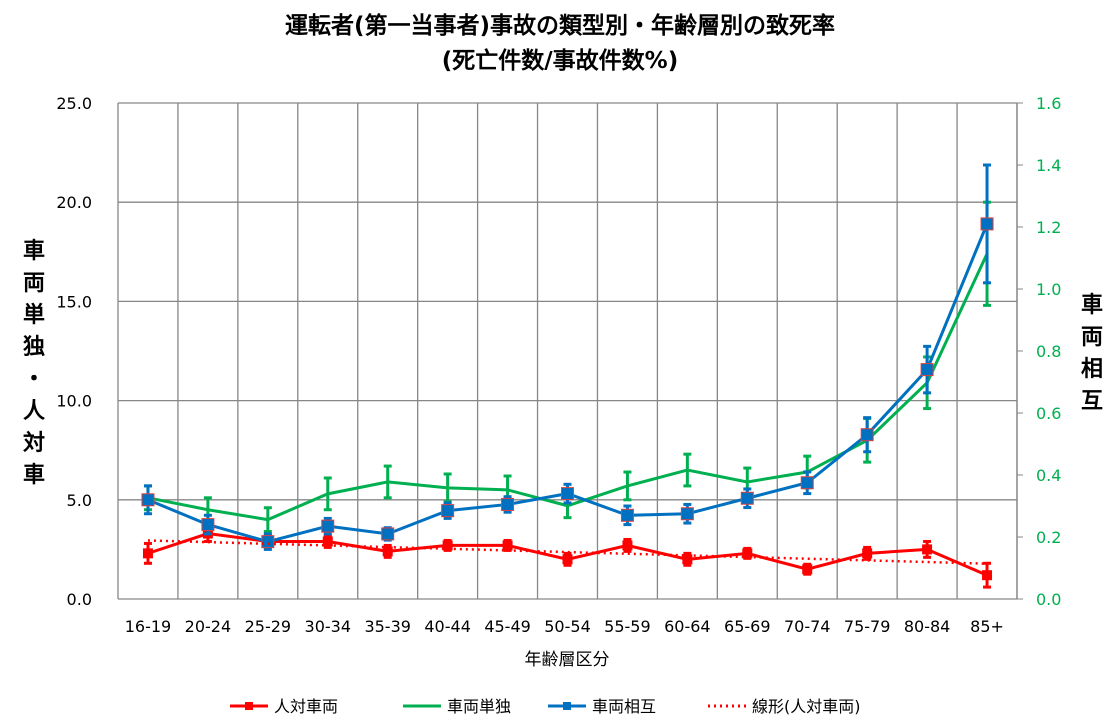  What do you see at coordinates (148, 626) in the screenshot?
I see `x-tick-label: 16-19` at bounding box center [148, 626].